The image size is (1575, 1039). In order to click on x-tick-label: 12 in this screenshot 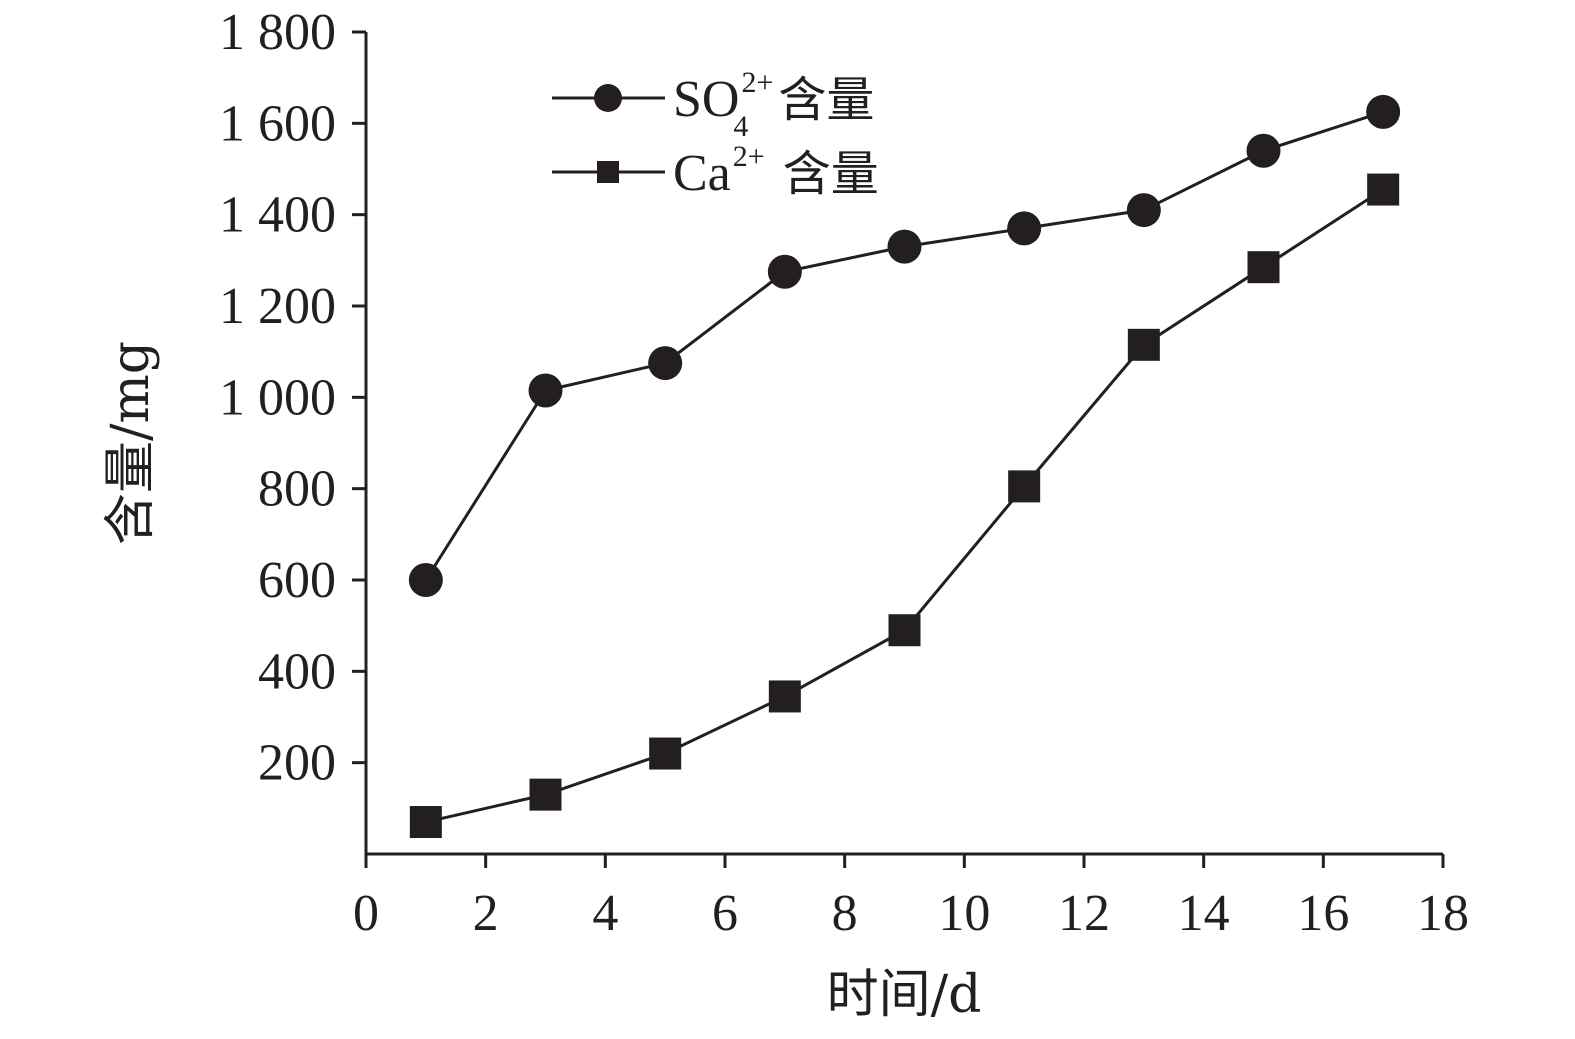, I will do `click(1084, 913)`.